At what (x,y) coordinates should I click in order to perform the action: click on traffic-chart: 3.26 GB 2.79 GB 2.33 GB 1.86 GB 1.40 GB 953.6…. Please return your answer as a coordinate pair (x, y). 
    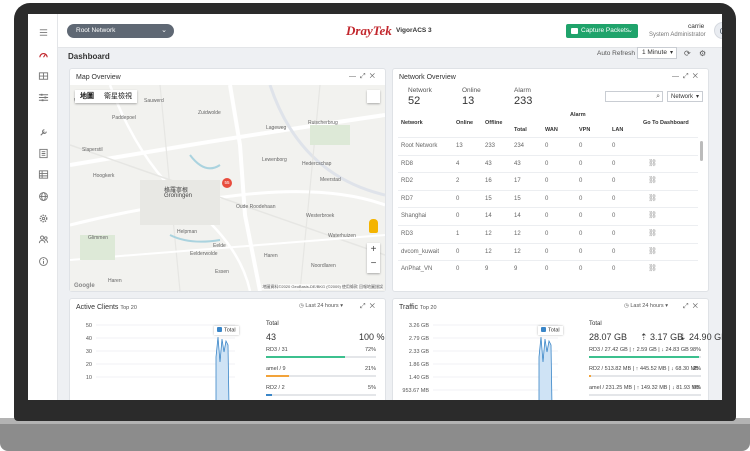
    Looking at the image, I should click on (480, 361).